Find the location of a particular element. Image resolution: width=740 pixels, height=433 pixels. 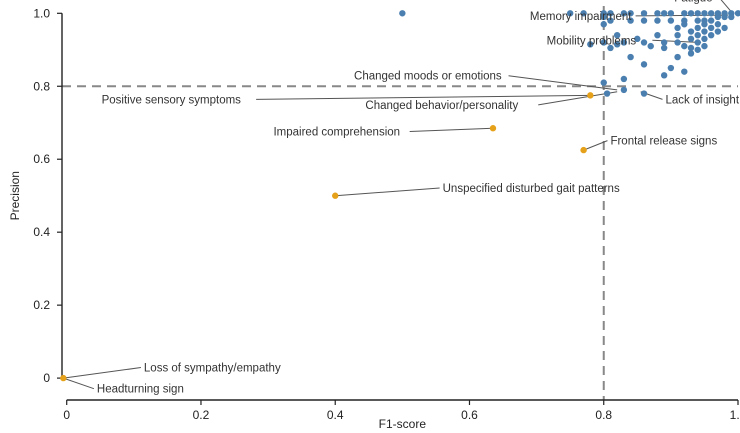

annotation-label: Lack of insight is located at coordinates (703, 100).